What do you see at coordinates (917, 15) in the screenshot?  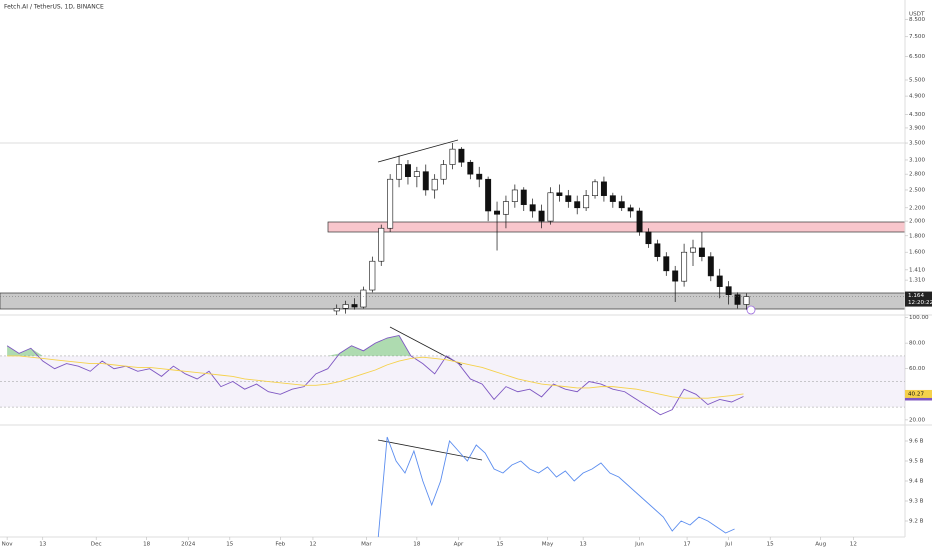 I see `currency-label: USDT` at bounding box center [917, 15].